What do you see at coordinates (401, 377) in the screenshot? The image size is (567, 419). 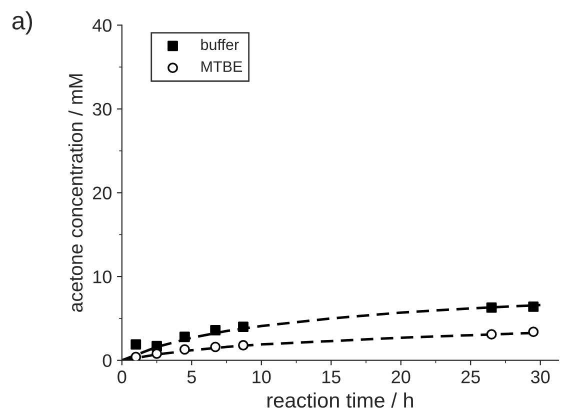 I see `x-tick-label: 20` at bounding box center [401, 377].